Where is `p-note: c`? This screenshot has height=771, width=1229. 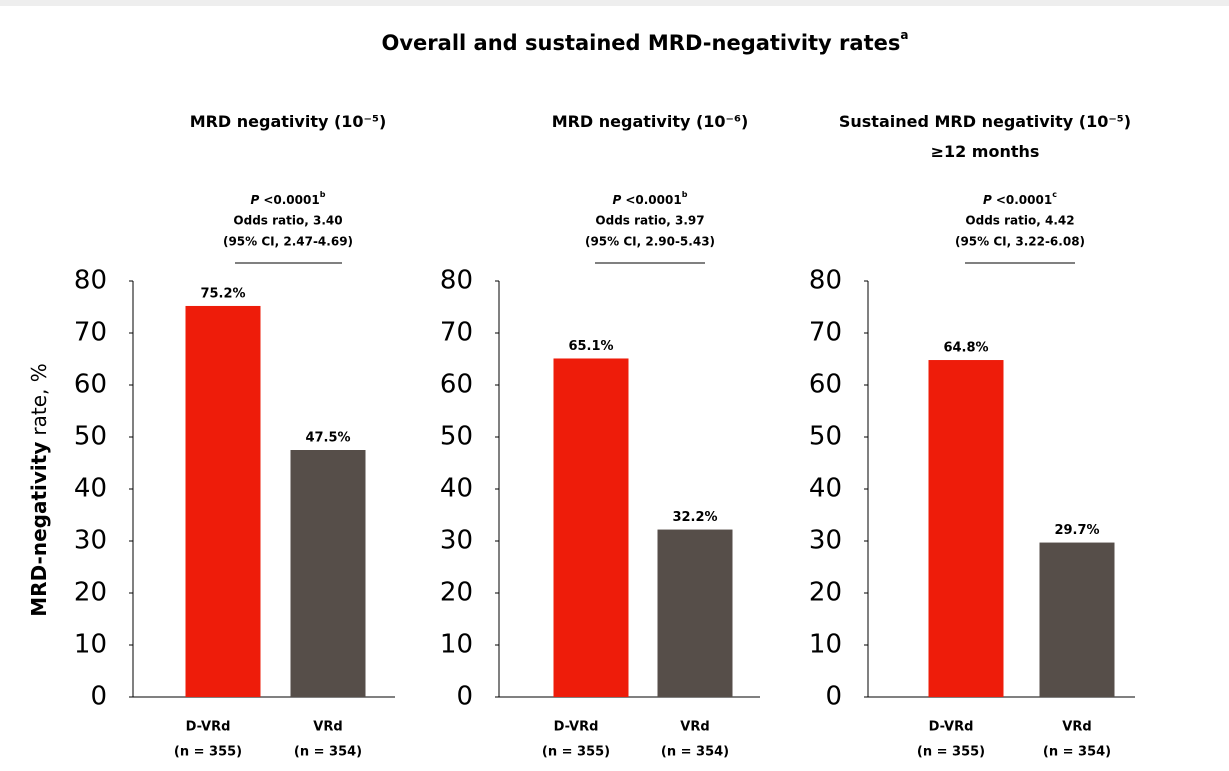 p-note: c is located at coordinates (1054, 194).